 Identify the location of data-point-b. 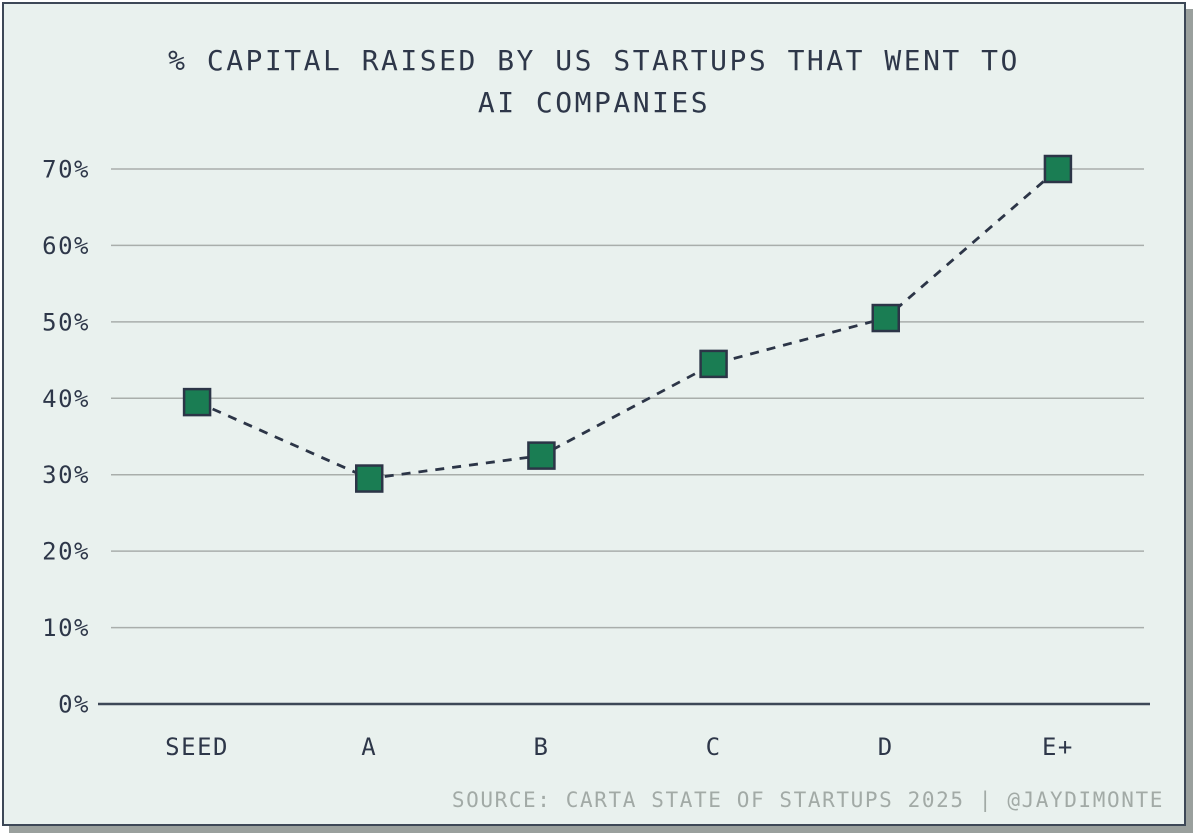
(541, 455).